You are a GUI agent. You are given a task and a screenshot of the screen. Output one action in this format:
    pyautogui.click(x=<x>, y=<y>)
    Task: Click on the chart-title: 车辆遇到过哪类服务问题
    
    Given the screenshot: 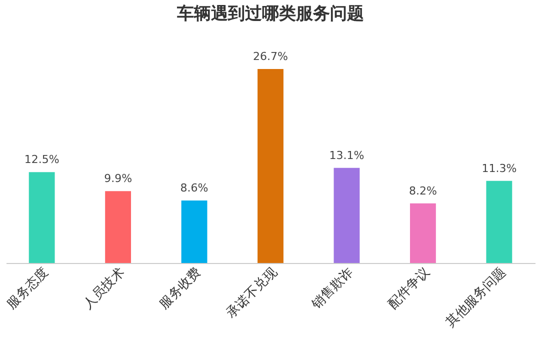 What is the action you would take?
    pyautogui.click(x=270, y=14)
    